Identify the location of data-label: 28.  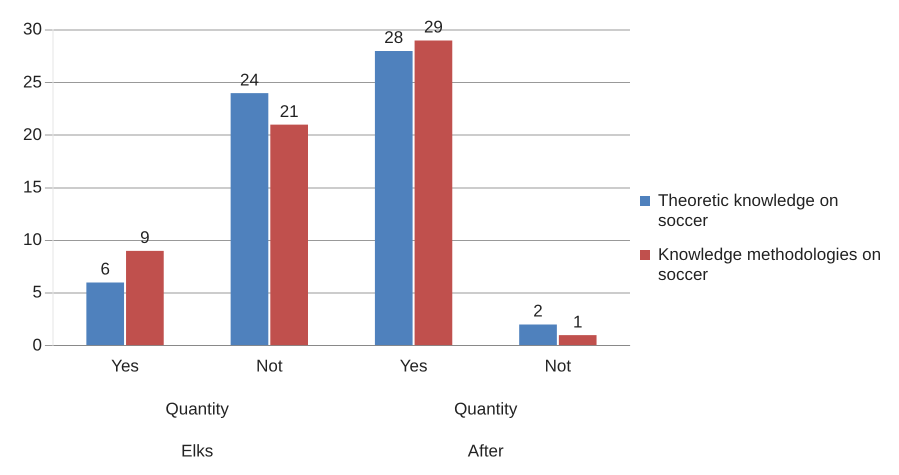
(394, 38).